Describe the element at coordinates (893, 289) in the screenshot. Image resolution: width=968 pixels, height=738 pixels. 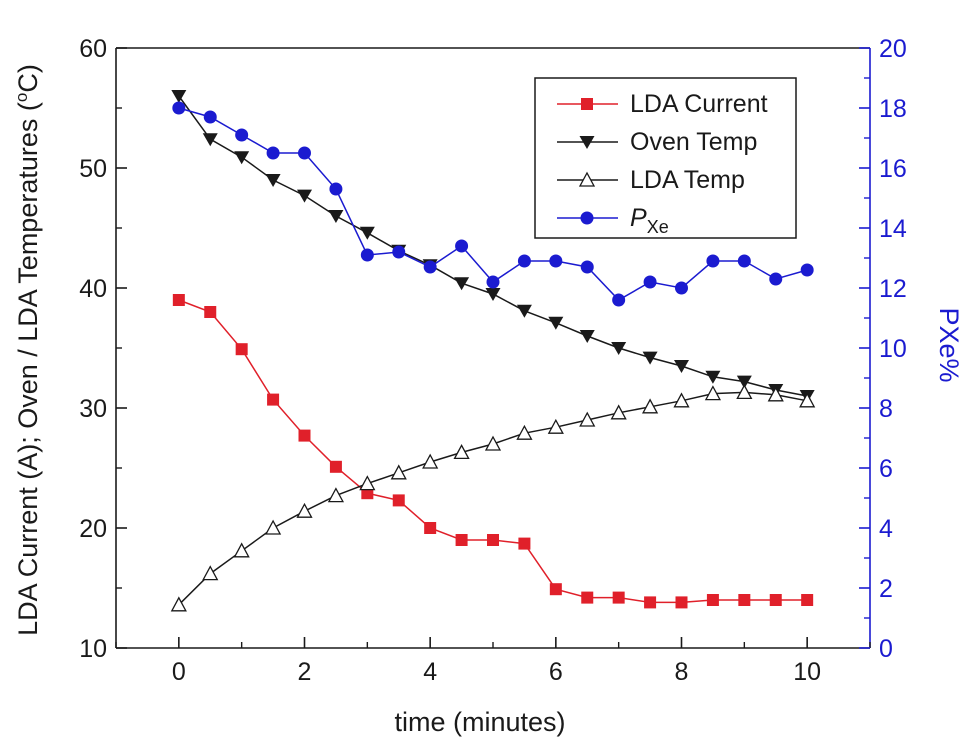
I see `y-right-tick-label: 12` at that location.